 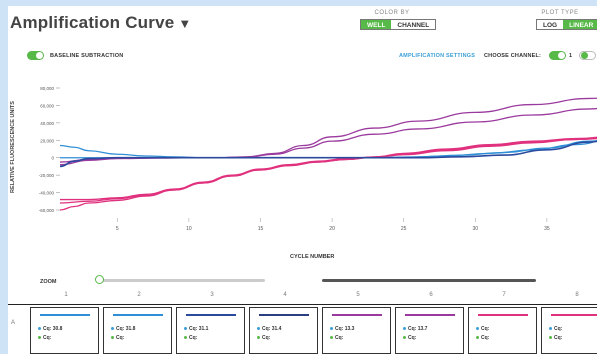 What do you see at coordinates (560, 13) in the screenshot?
I see `plot-type-label: PLOT TYPE` at bounding box center [560, 13].